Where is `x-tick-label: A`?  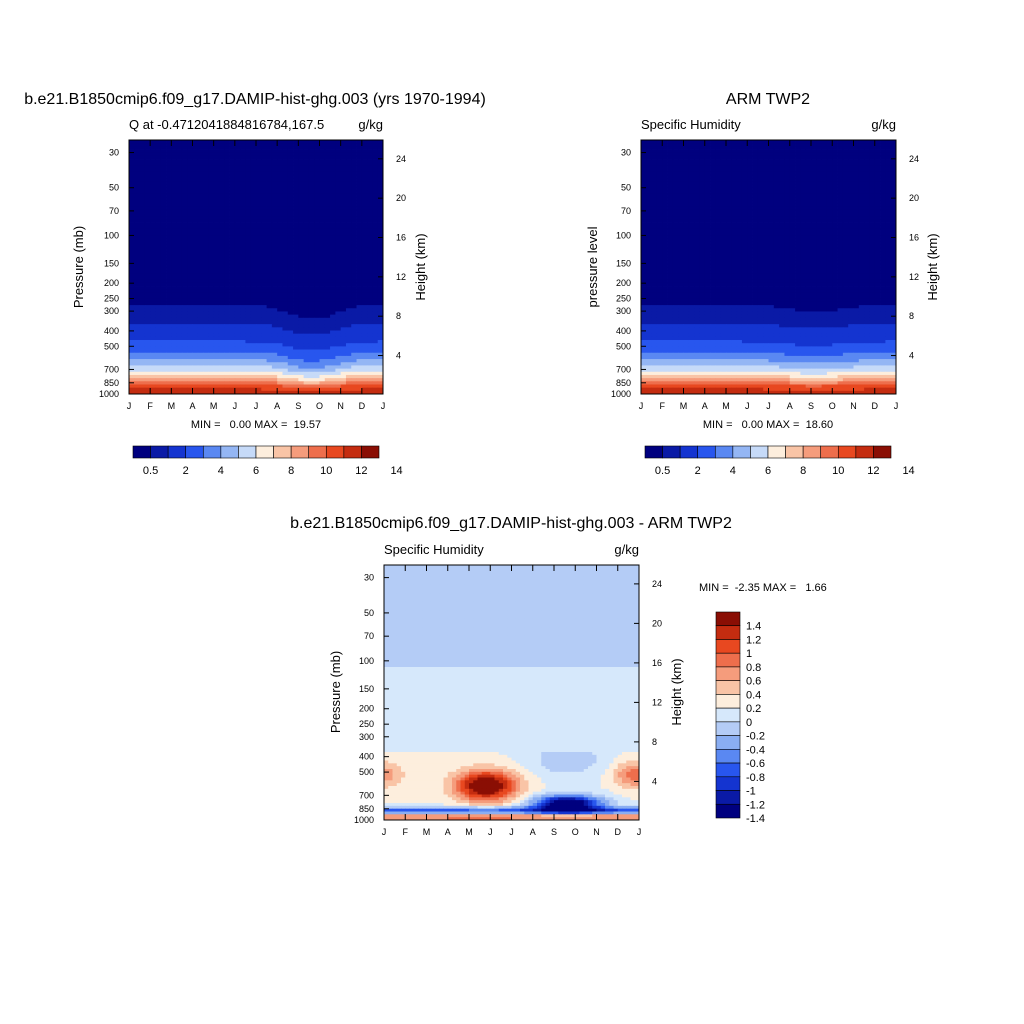 x-tick-label: A is located at coordinates (192, 406).